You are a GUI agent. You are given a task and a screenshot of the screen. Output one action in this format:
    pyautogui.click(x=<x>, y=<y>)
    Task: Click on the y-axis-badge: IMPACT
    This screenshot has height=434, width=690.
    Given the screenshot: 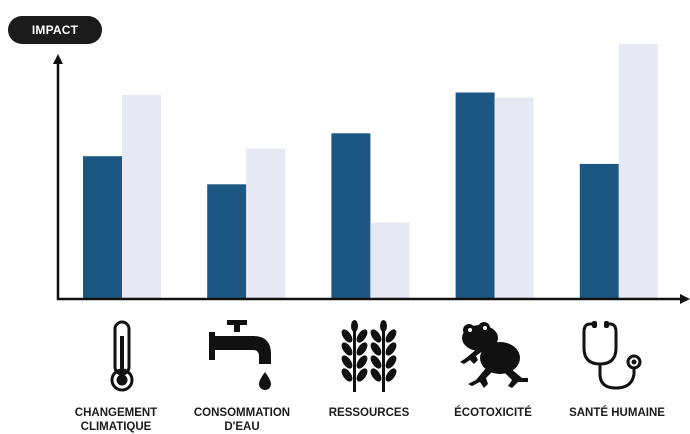 What is the action you would take?
    pyautogui.click(x=55, y=30)
    